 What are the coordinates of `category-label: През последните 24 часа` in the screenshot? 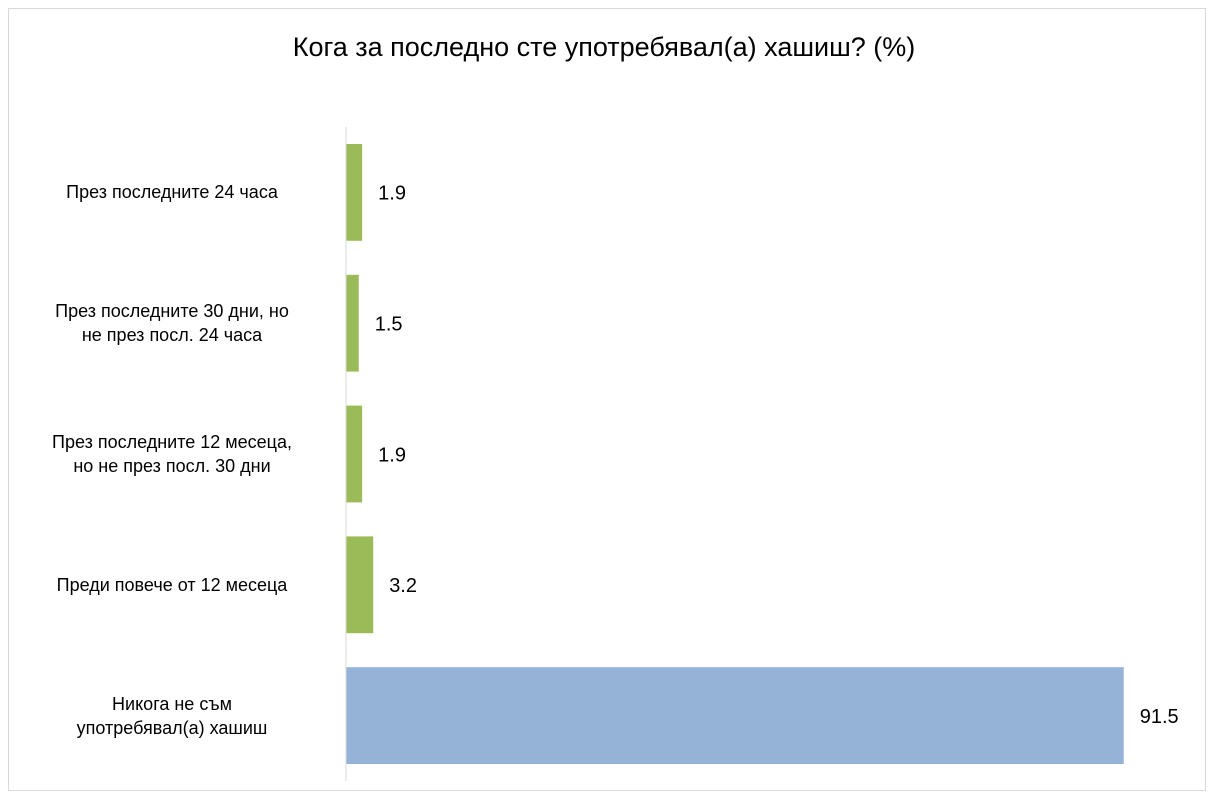 It's located at (172, 192).